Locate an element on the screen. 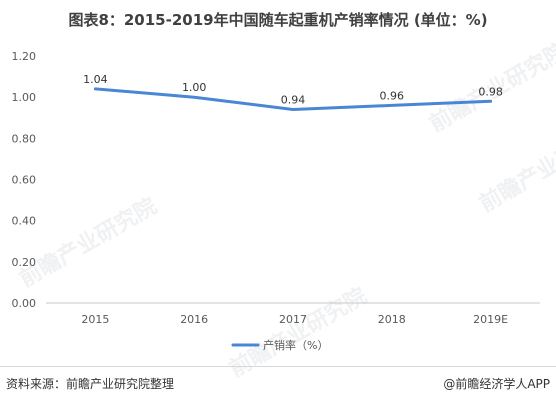  data-label: 0.94 is located at coordinates (293, 100).